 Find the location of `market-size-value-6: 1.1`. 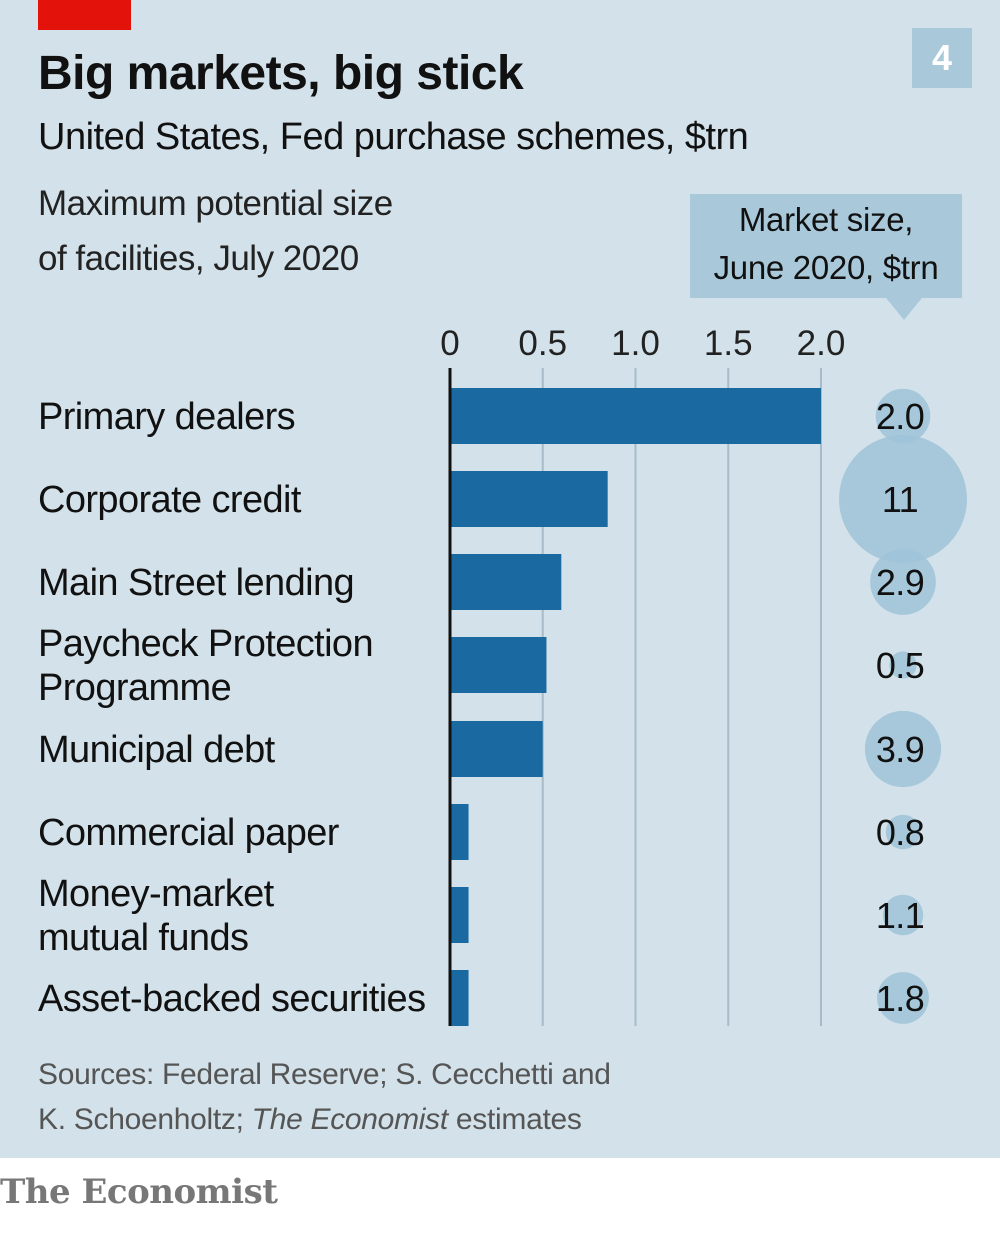

market-size-value-6: 1.1 is located at coordinates (900, 915).